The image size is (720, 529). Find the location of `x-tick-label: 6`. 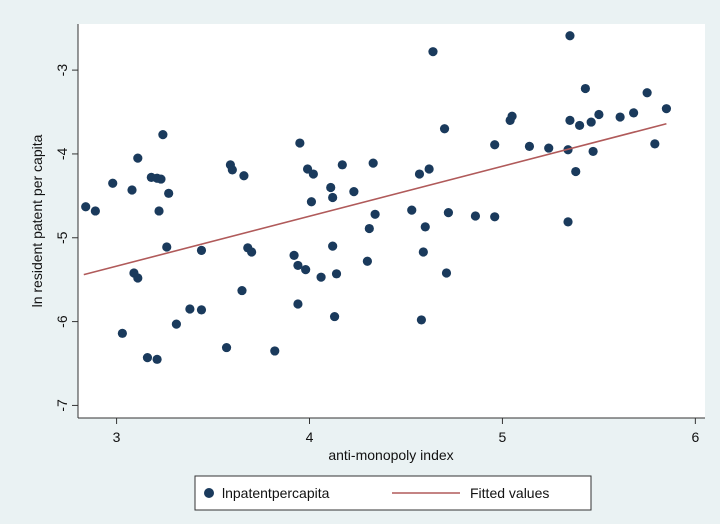

x-tick-label: 6 is located at coordinates (695, 437).